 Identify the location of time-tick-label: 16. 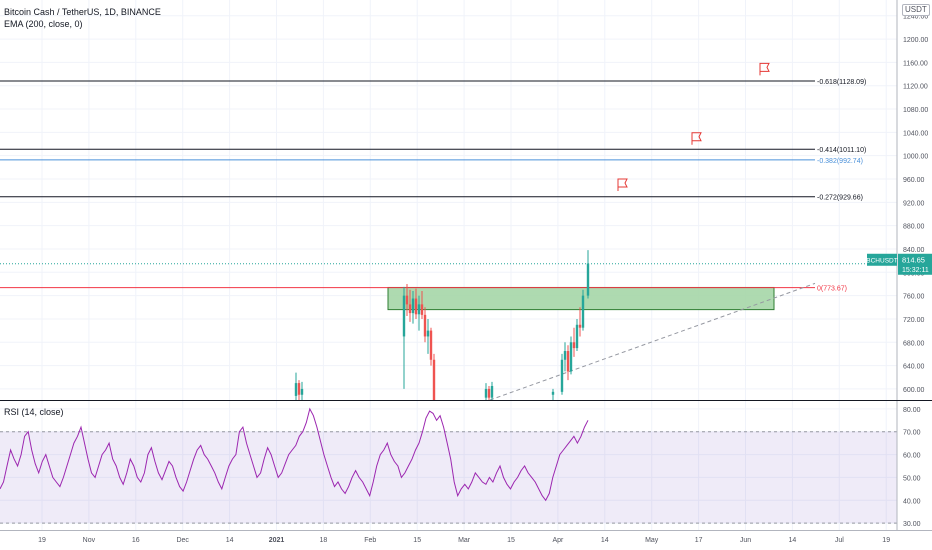
(136, 540).